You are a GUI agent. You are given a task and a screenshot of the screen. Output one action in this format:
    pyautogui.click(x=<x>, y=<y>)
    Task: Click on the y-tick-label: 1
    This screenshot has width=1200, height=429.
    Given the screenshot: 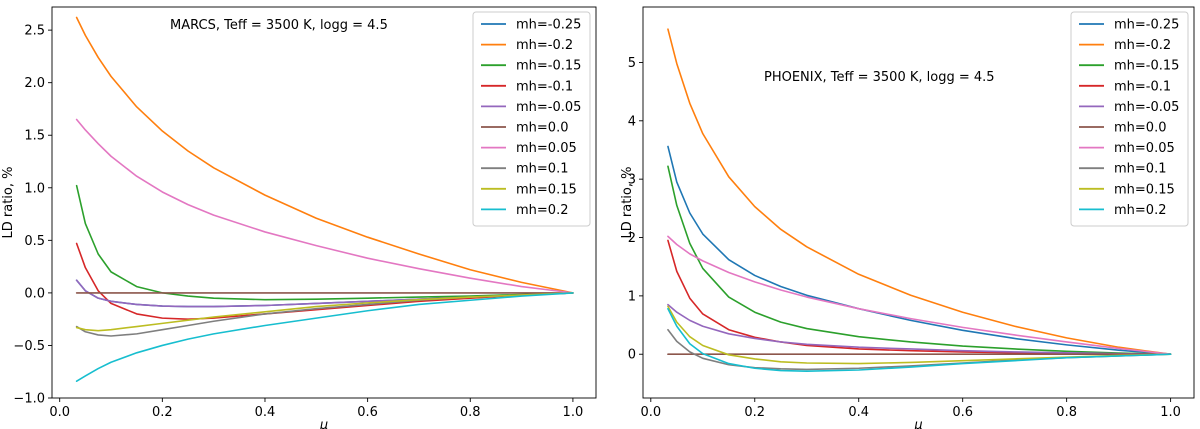 What is the action you would take?
    pyautogui.click(x=632, y=296)
    